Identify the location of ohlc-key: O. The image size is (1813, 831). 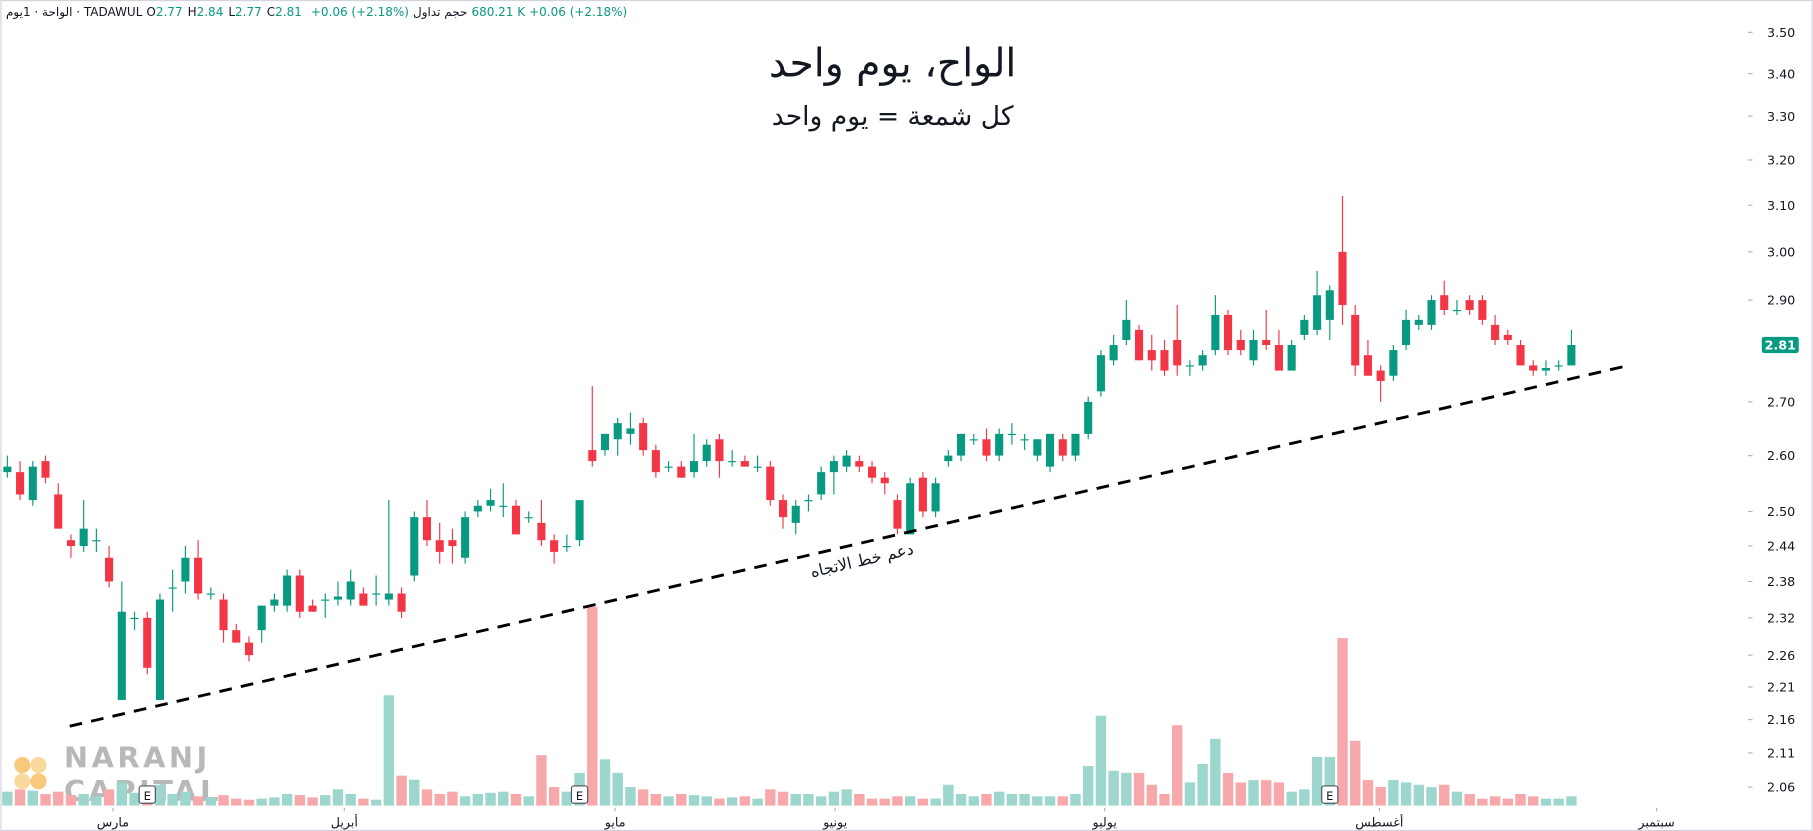
(151, 12).